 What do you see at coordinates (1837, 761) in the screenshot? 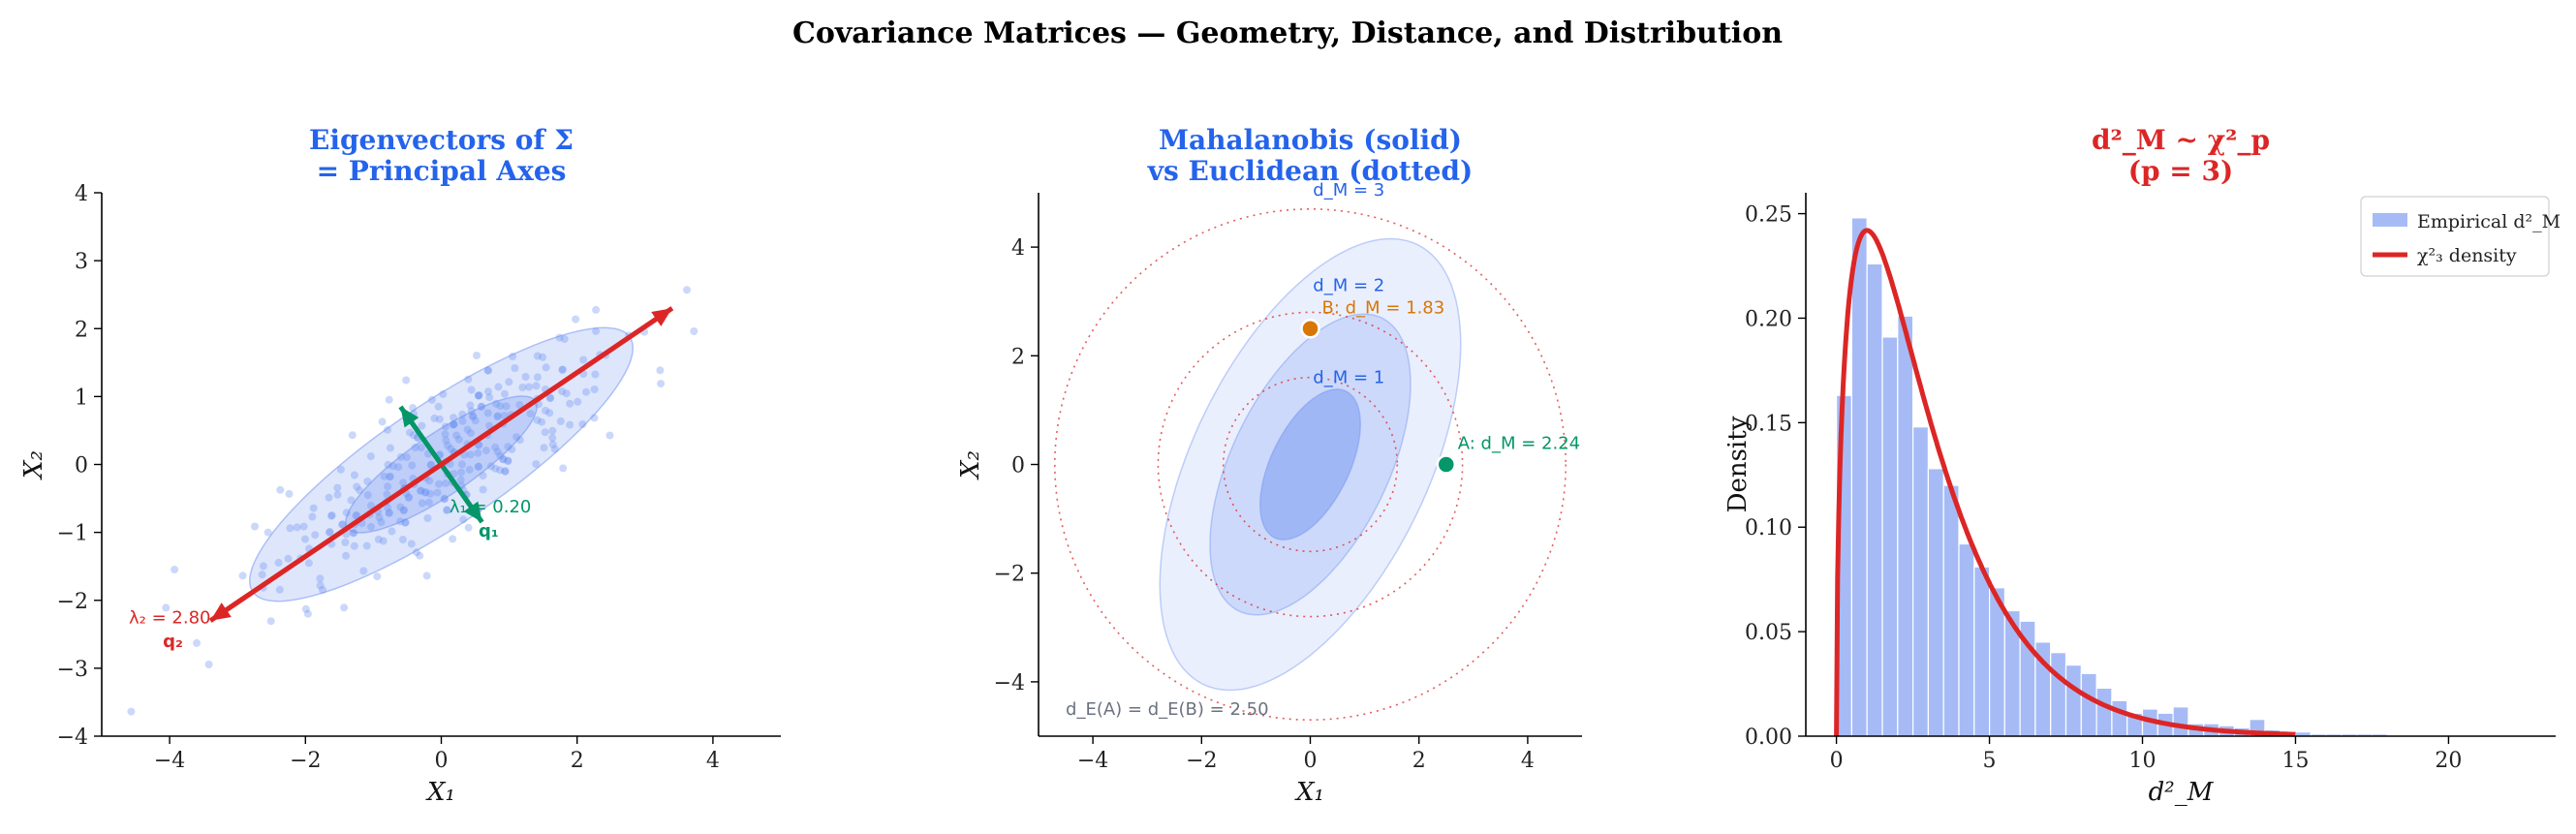
I see `p3-x-tick-label: 0` at bounding box center [1837, 761].